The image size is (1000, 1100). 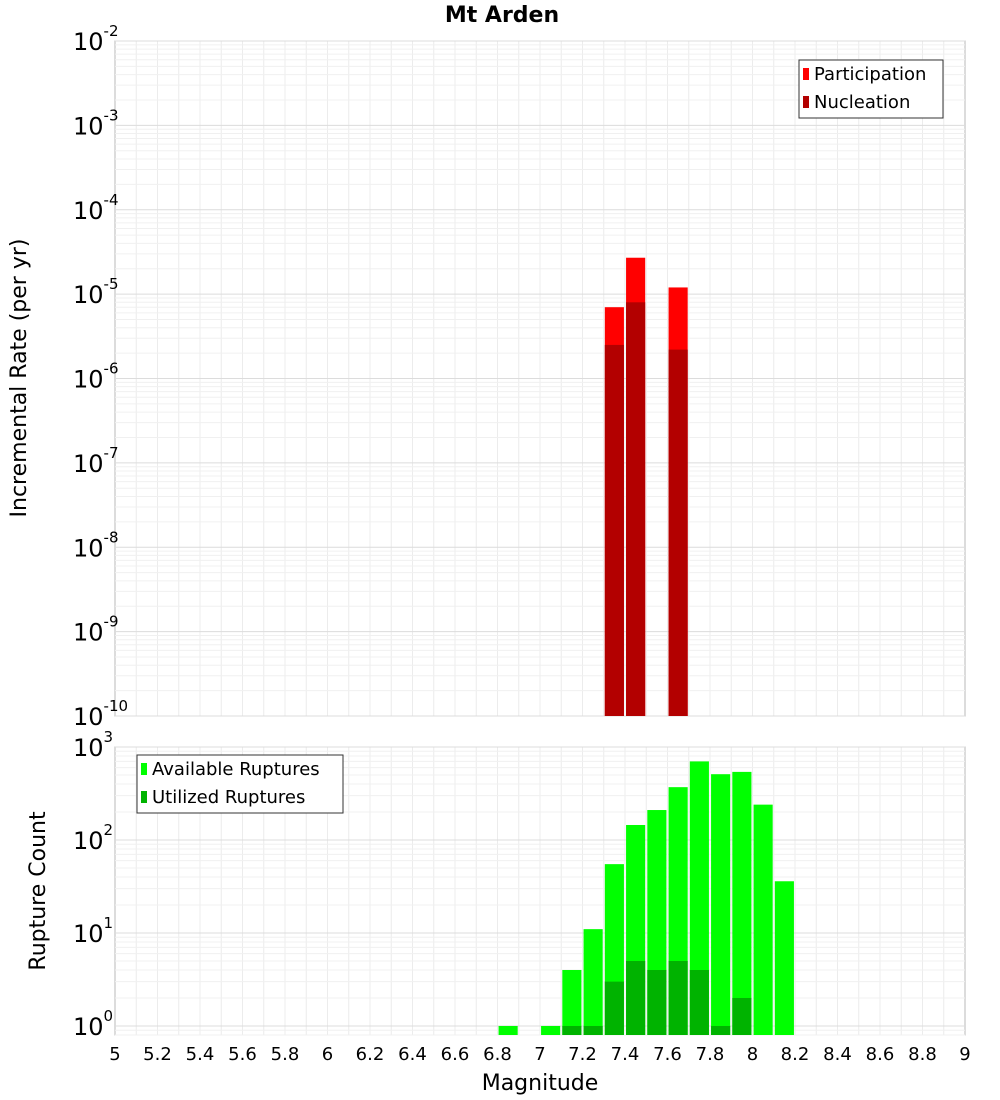 I want to click on x-tick-label: 7, so click(x=539, y=1054).